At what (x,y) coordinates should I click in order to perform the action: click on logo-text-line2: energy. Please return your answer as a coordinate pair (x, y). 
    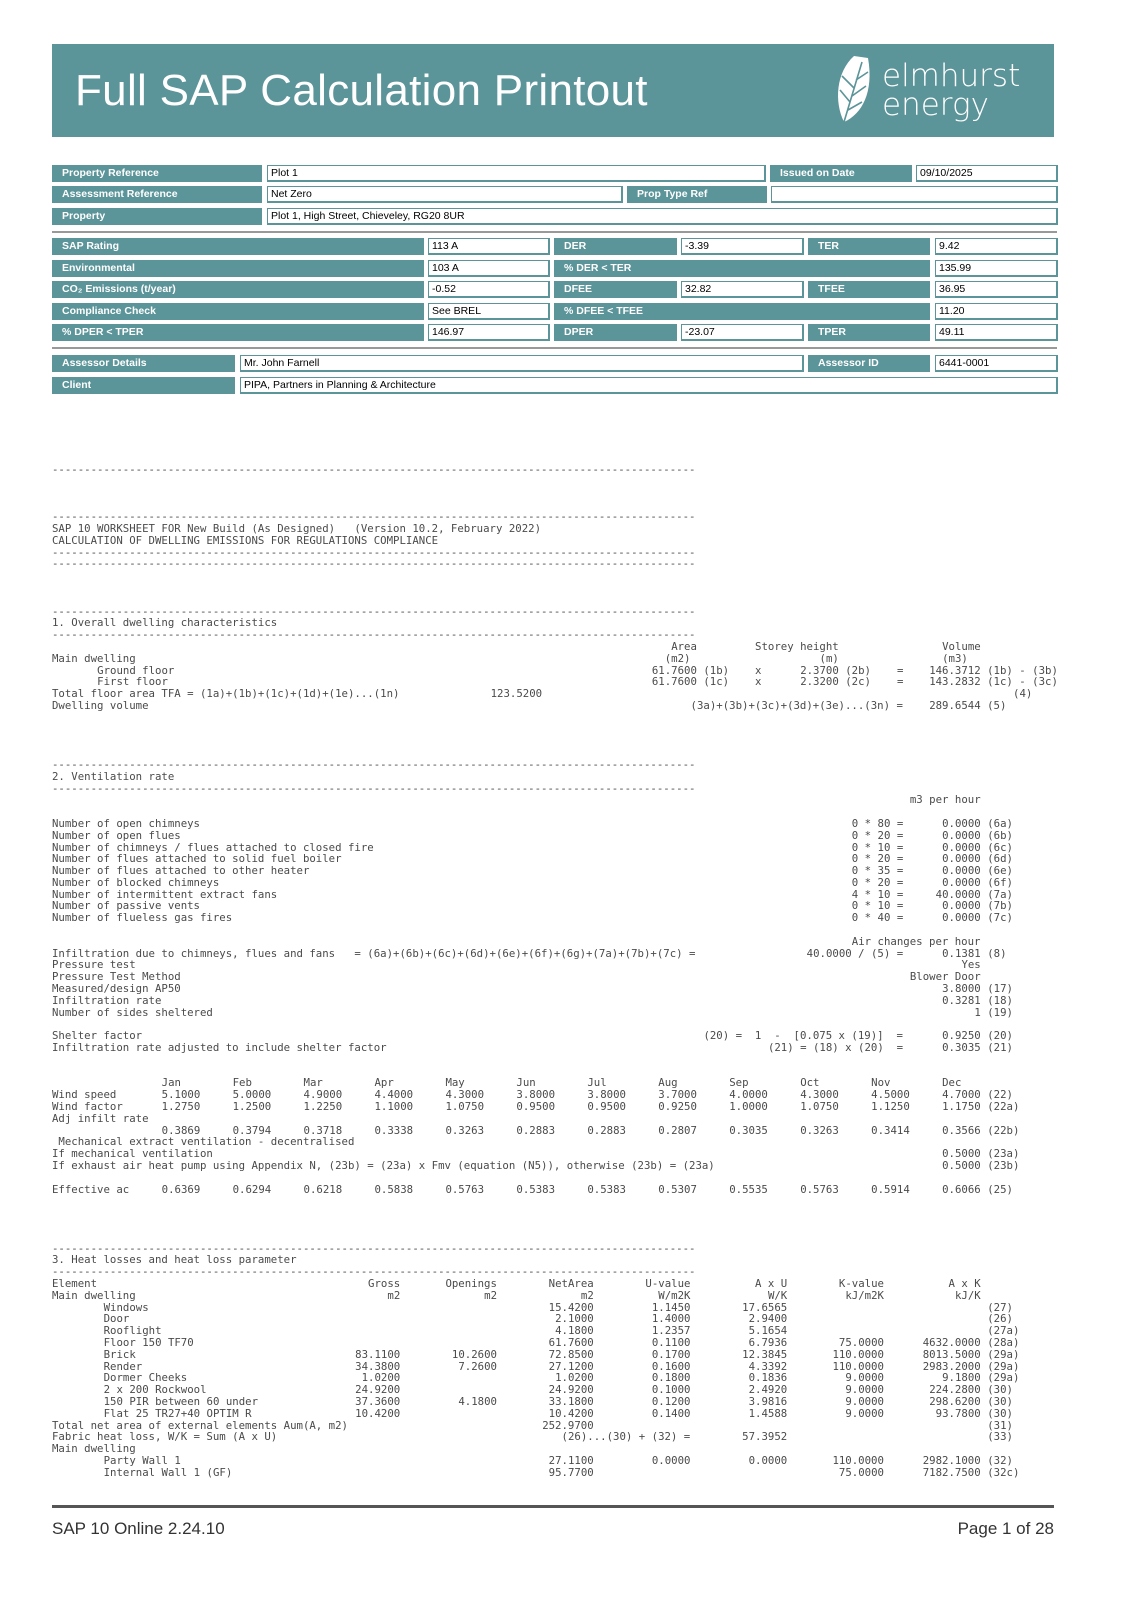
    Looking at the image, I should click on (935, 105).